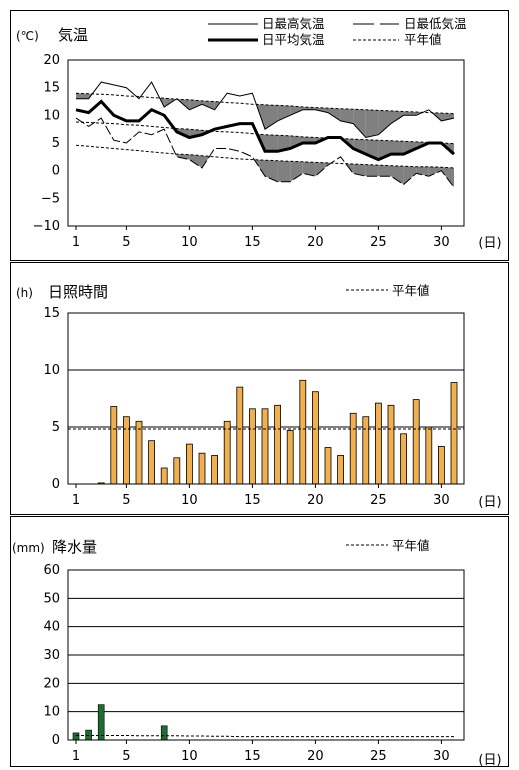  I want to click on daily-mean-line, so click(265, 130).